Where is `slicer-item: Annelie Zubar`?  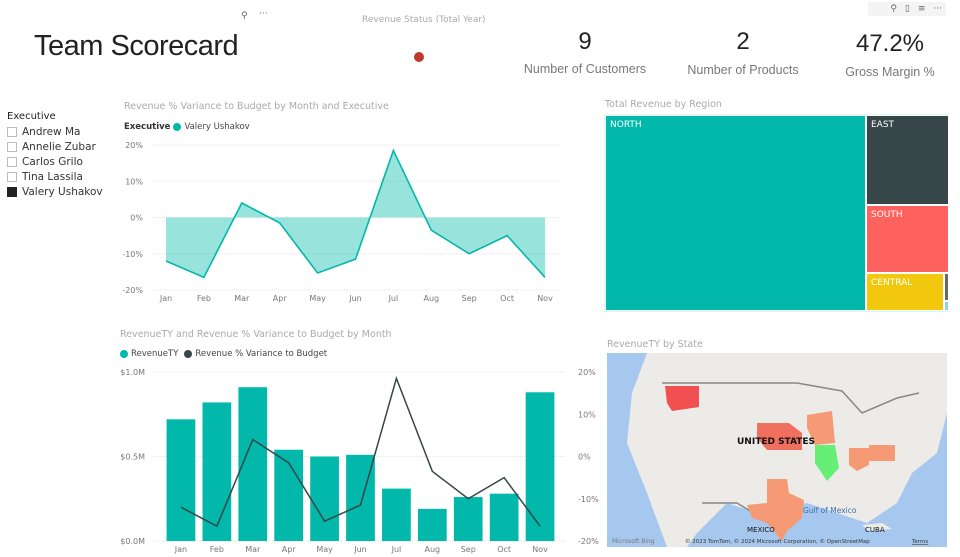
slicer-item: Annelie Zubar is located at coordinates (51, 147).